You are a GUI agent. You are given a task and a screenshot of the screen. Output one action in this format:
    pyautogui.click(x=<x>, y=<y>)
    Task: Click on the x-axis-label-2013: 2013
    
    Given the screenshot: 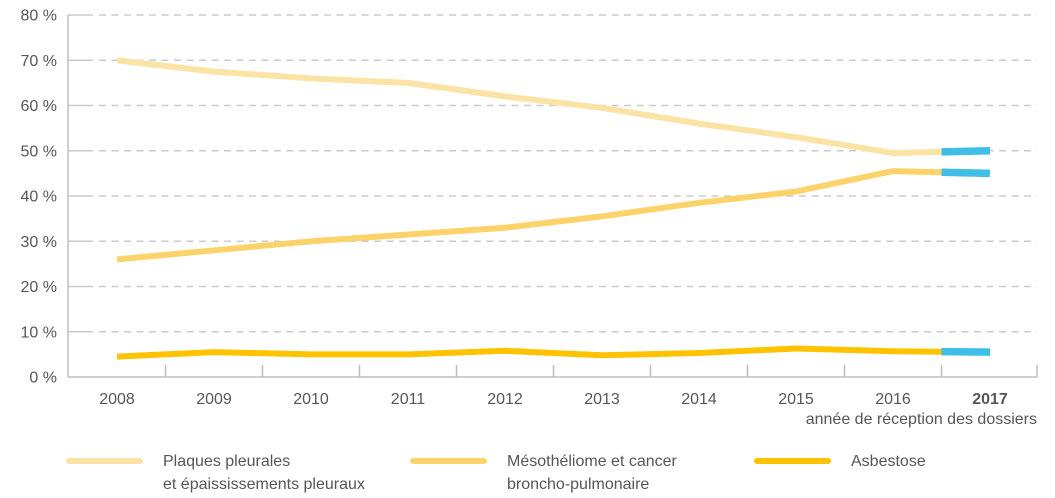 What is the action you would take?
    pyautogui.click(x=602, y=399)
    